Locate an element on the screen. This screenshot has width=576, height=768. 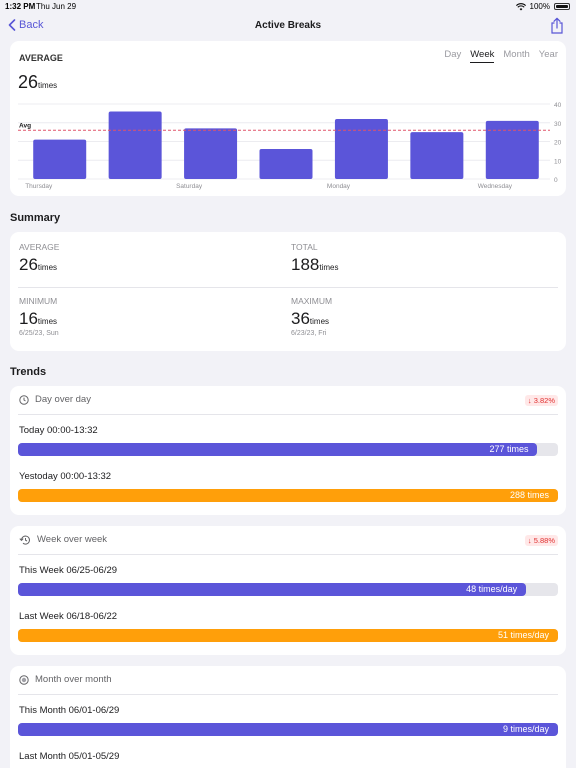
summary-minimum-number: 16 is located at coordinates (28, 318).